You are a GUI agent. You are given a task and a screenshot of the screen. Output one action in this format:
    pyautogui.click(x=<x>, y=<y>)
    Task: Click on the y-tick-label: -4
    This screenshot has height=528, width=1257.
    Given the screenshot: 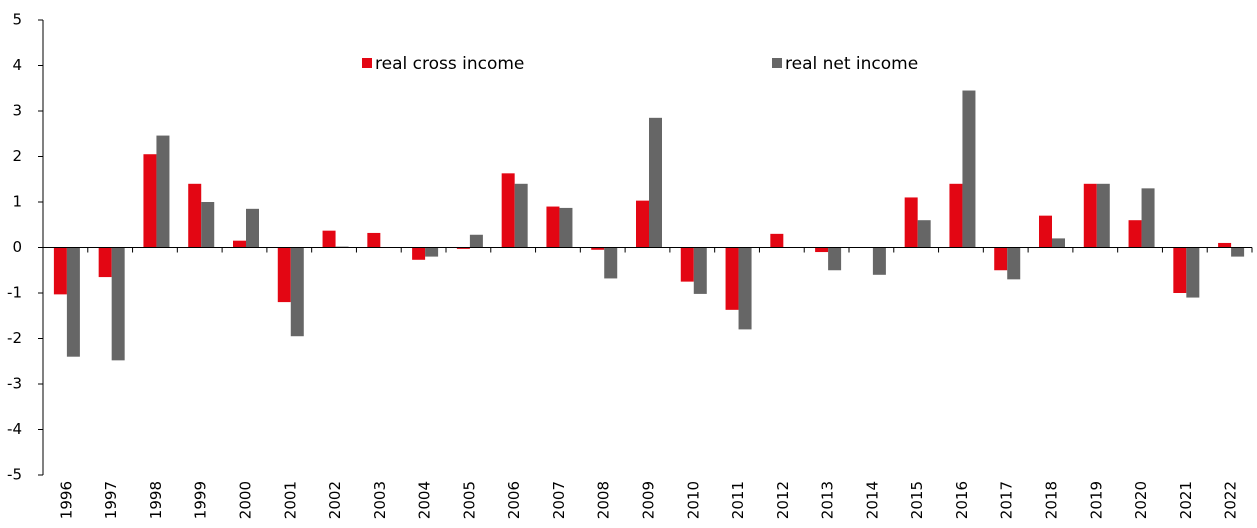 What is the action you would take?
    pyautogui.click(x=14, y=429)
    